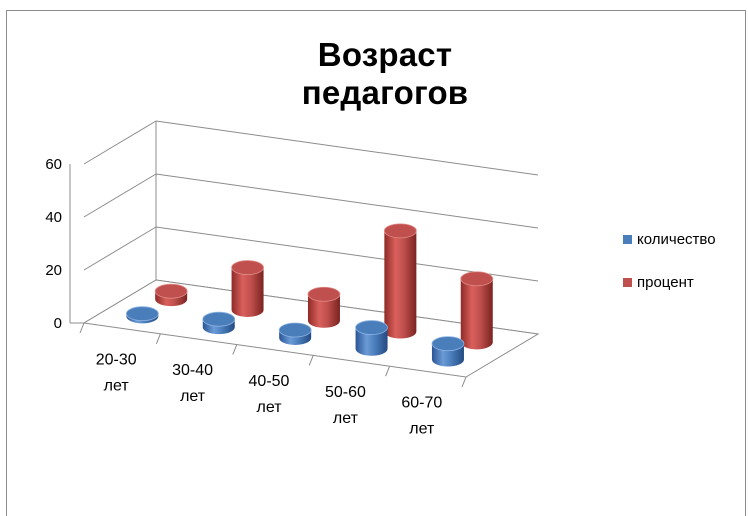 This screenshot has width=748, height=516. I want to click on y-tick-label: 20, so click(53, 270).